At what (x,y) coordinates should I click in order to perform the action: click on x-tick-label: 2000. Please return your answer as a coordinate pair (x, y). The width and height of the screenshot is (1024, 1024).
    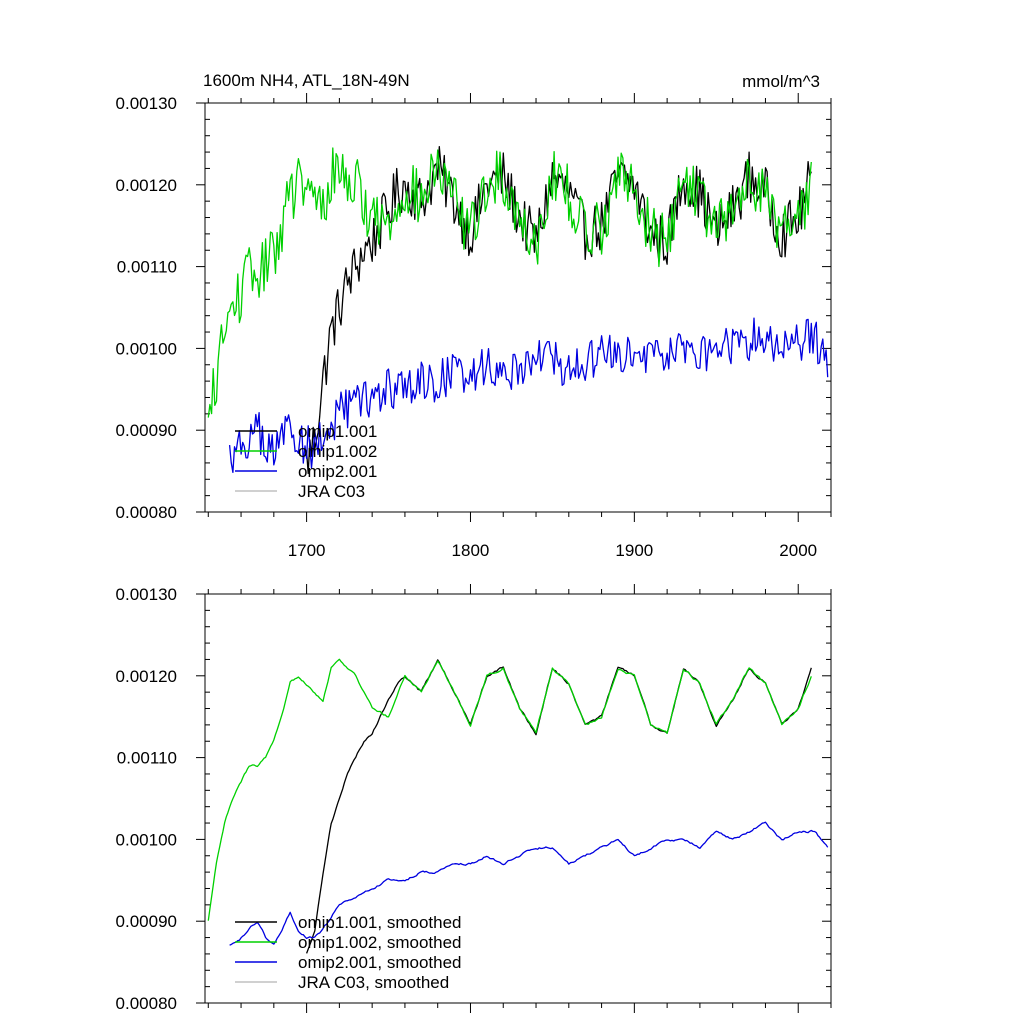
    Looking at the image, I should click on (798, 550).